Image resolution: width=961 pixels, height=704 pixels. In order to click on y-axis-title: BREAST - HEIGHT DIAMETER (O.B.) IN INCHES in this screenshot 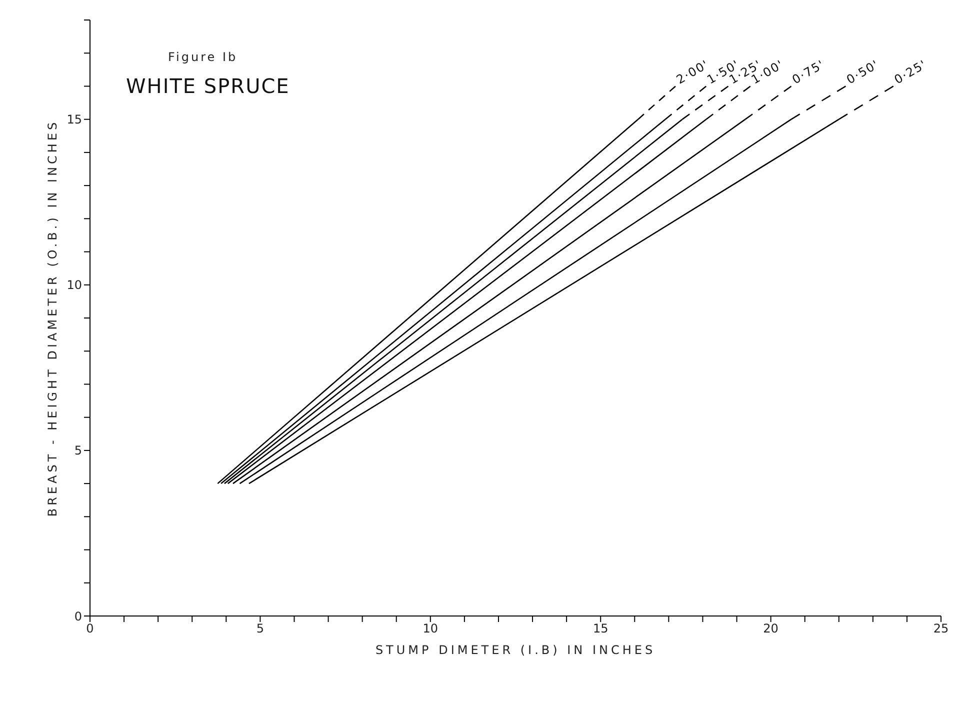, I will do `click(52, 318)`.